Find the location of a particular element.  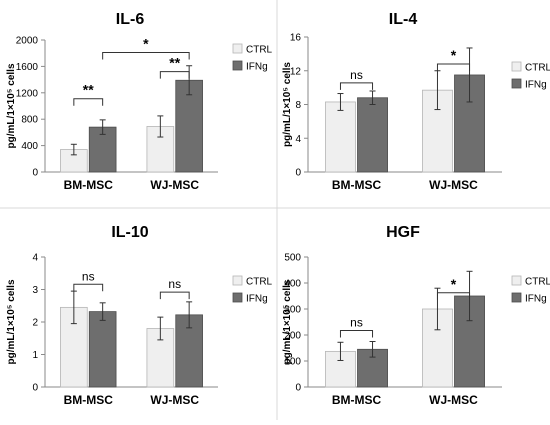

y-tick-label: 12 is located at coordinates (296, 71).